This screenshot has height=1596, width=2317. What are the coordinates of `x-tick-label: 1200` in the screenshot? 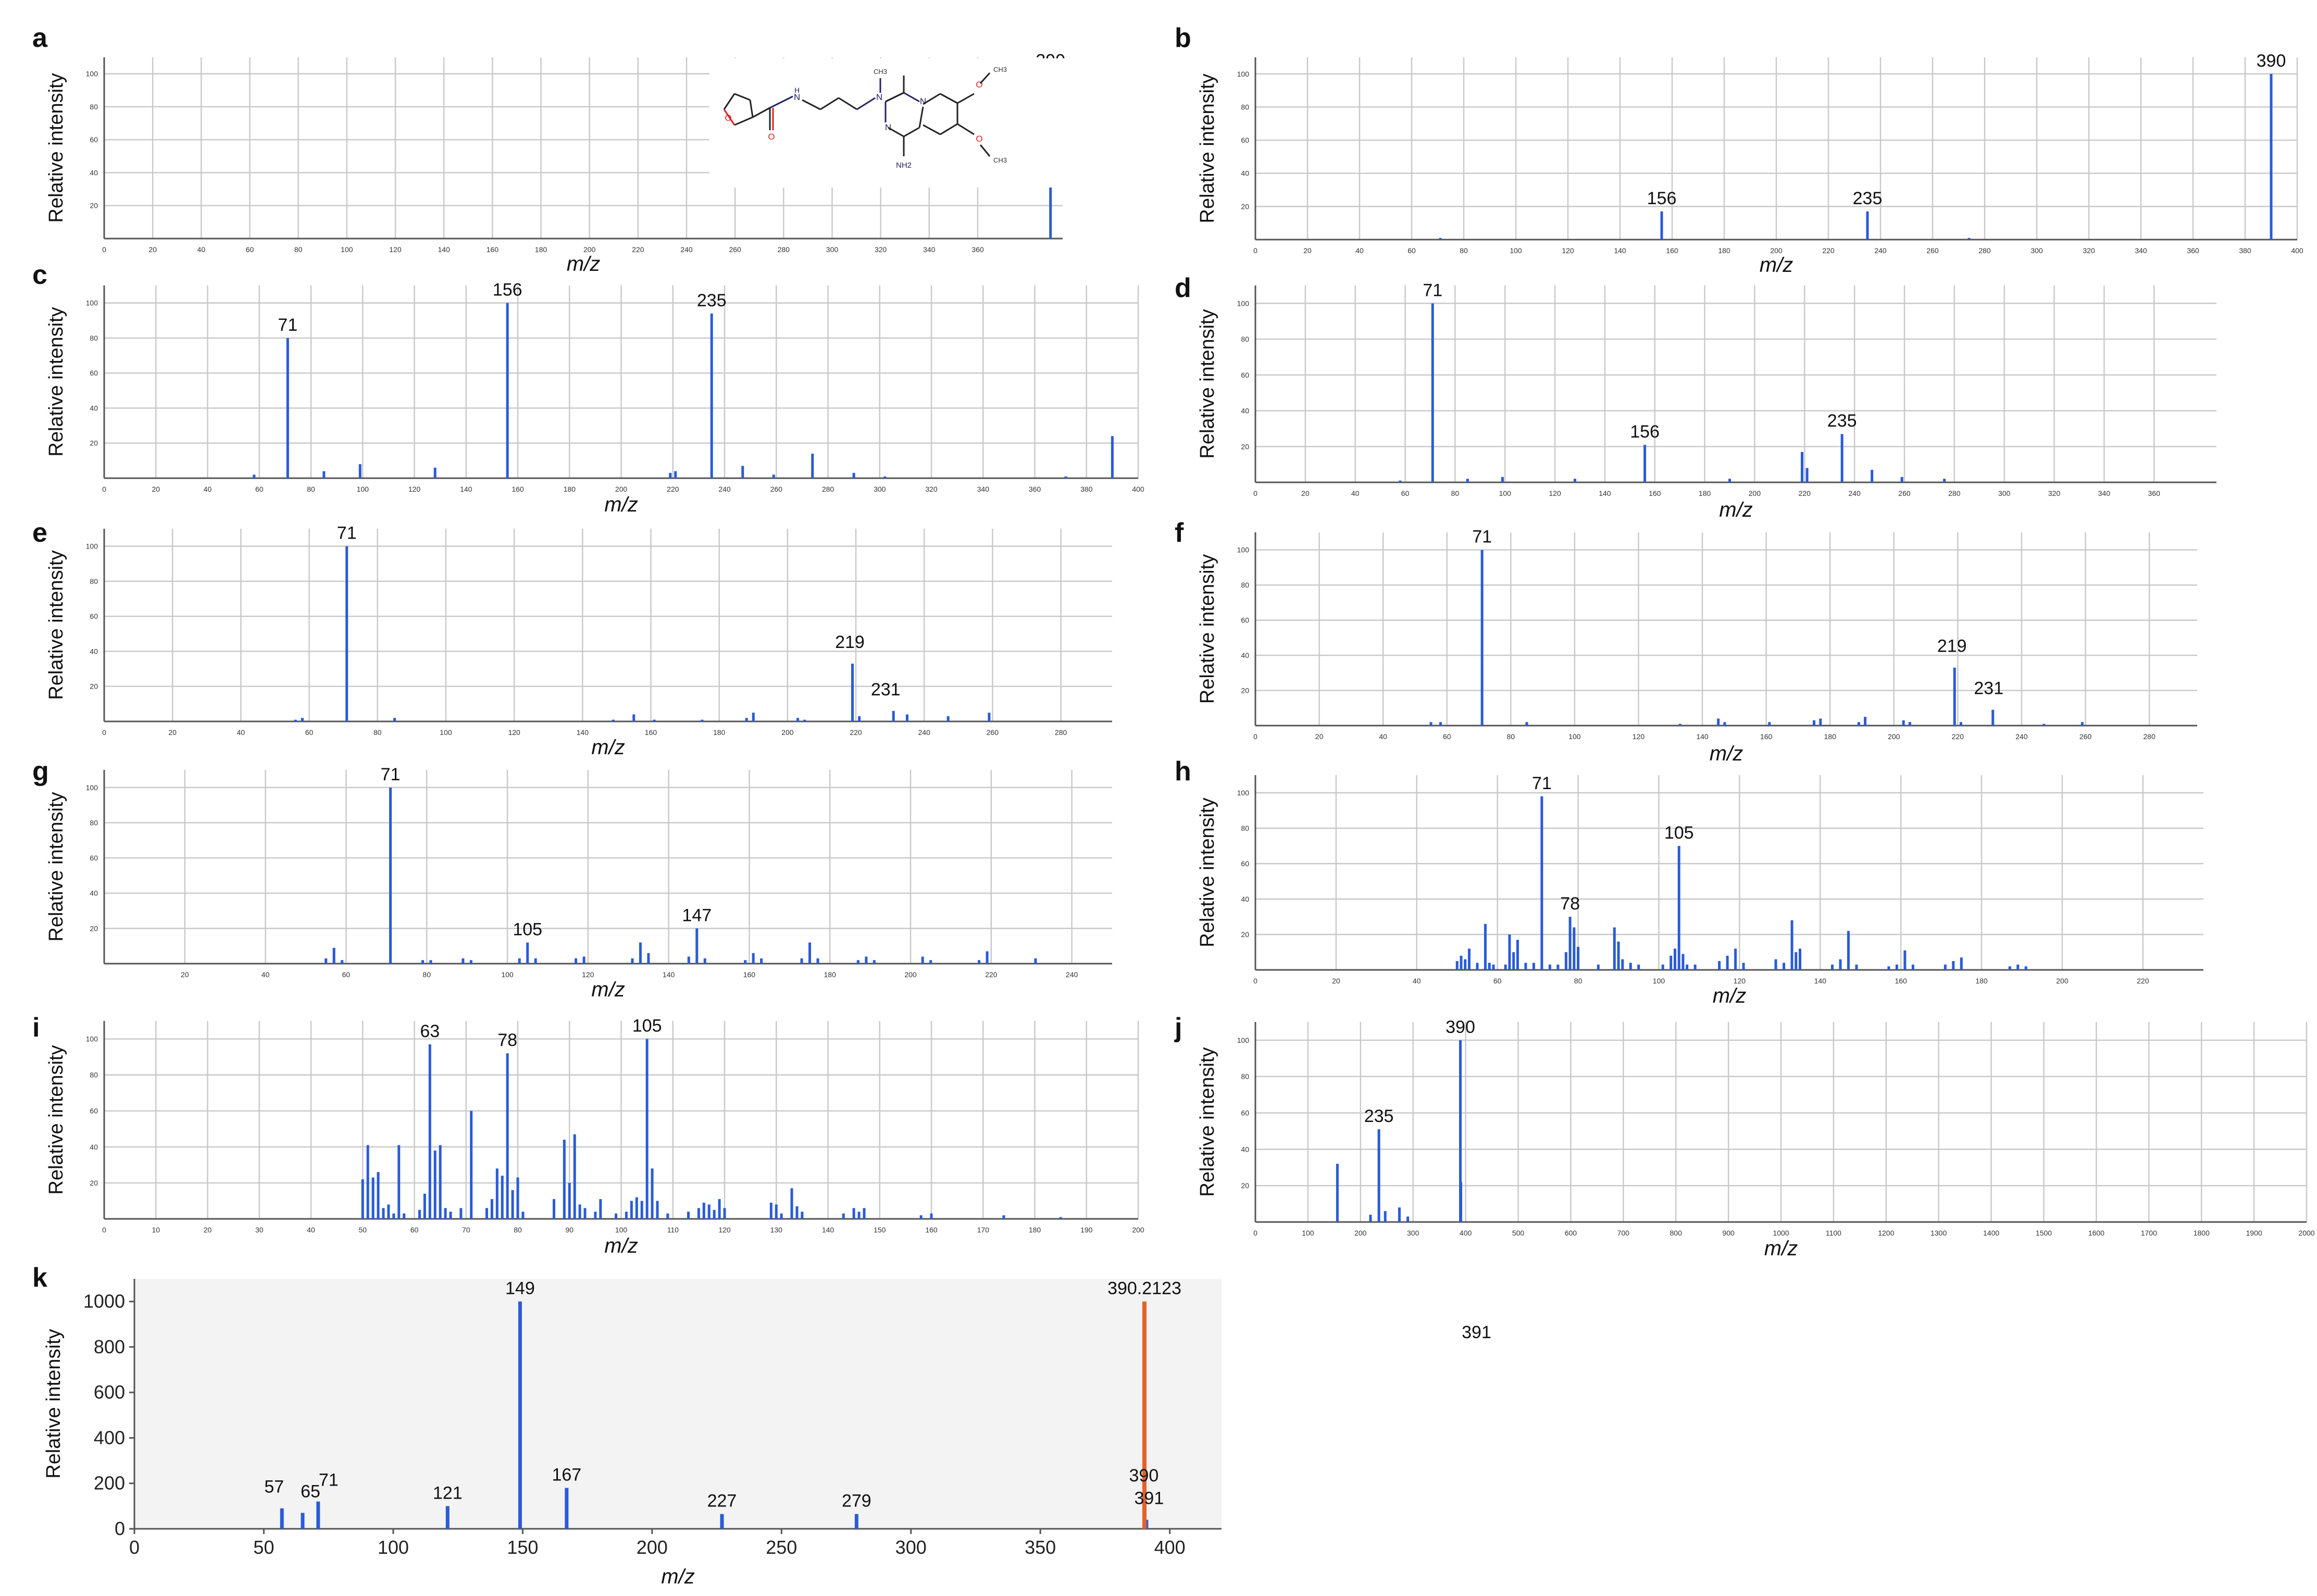 It's located at (1886, 1233).